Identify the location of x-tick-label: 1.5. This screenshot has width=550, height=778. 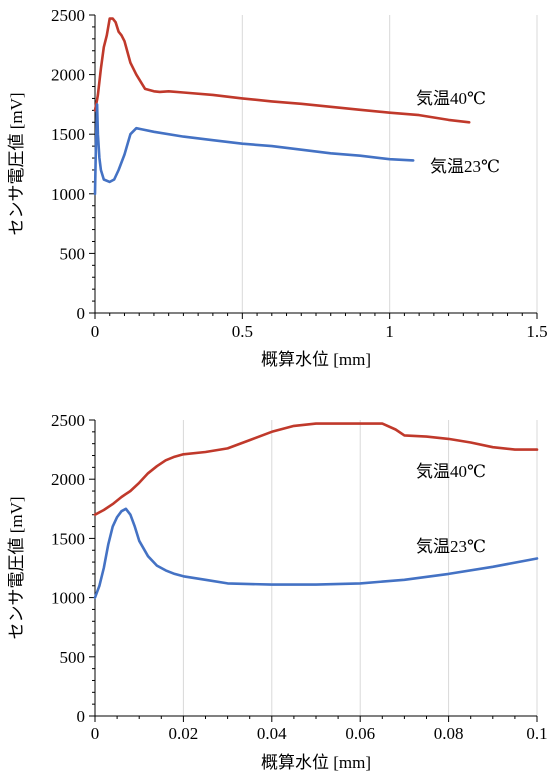
(536, 331).